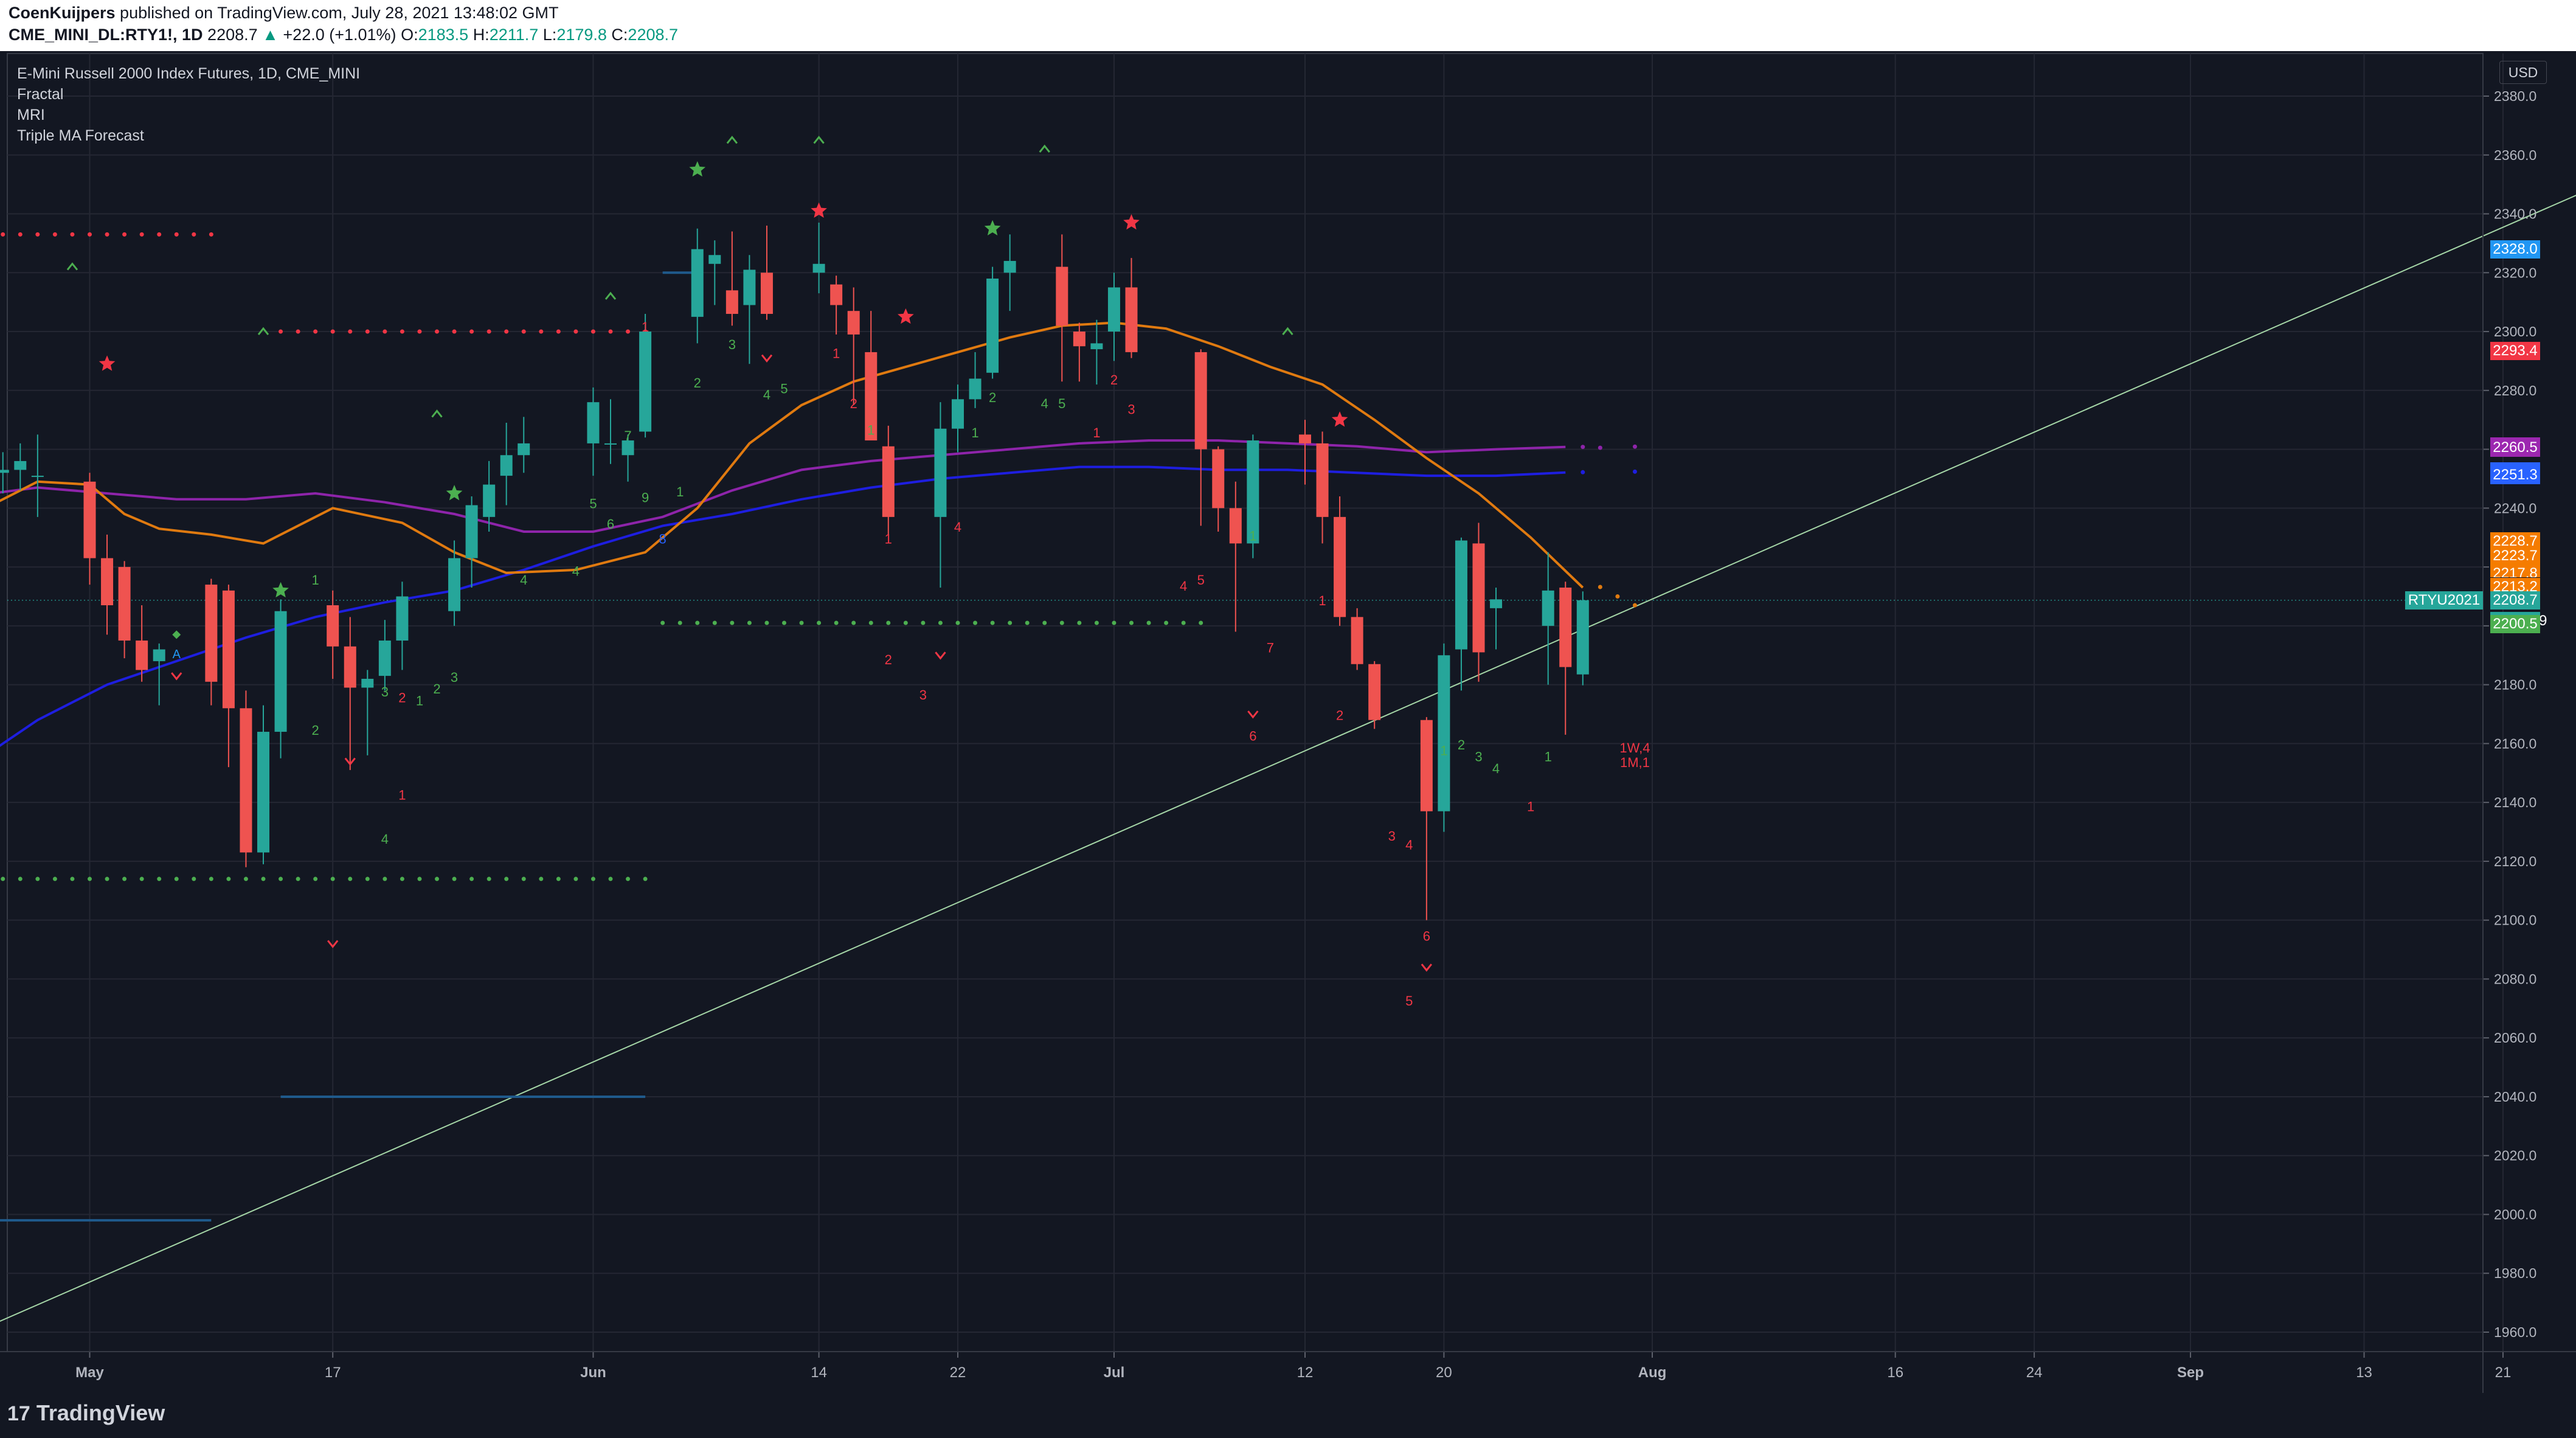 The image size is (2576, 1438). I want to click on count-label: 1W,4, so click(1634, 747).